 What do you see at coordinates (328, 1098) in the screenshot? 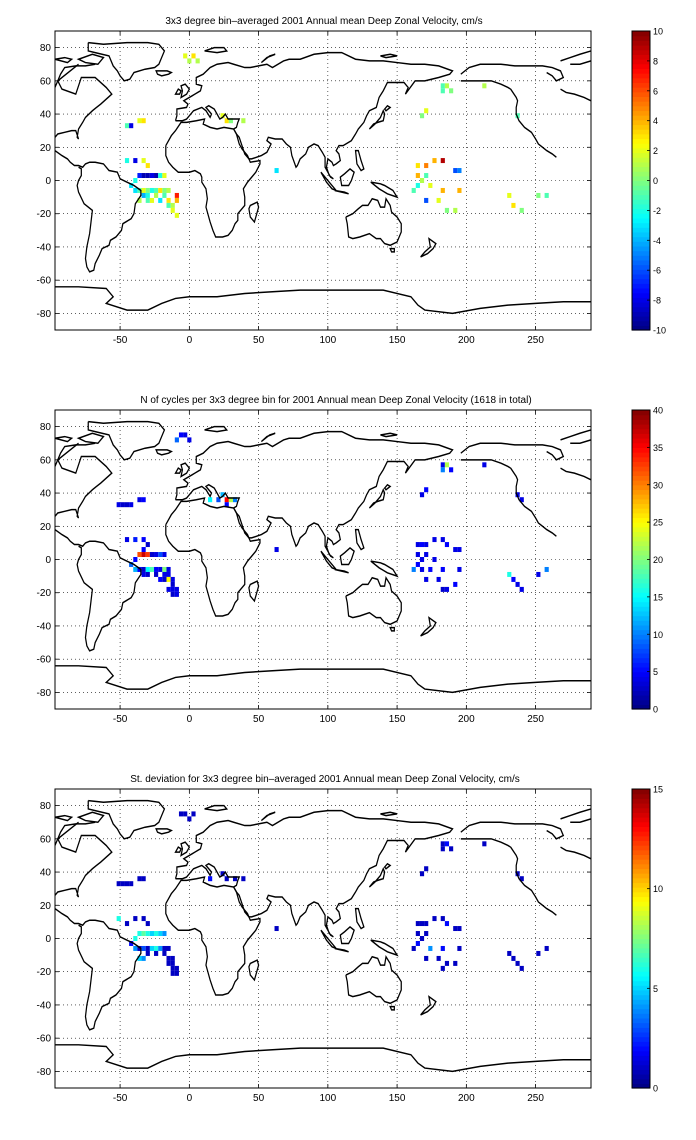
I see `x-tick-label: 100` at bounding box center [328, 1098].